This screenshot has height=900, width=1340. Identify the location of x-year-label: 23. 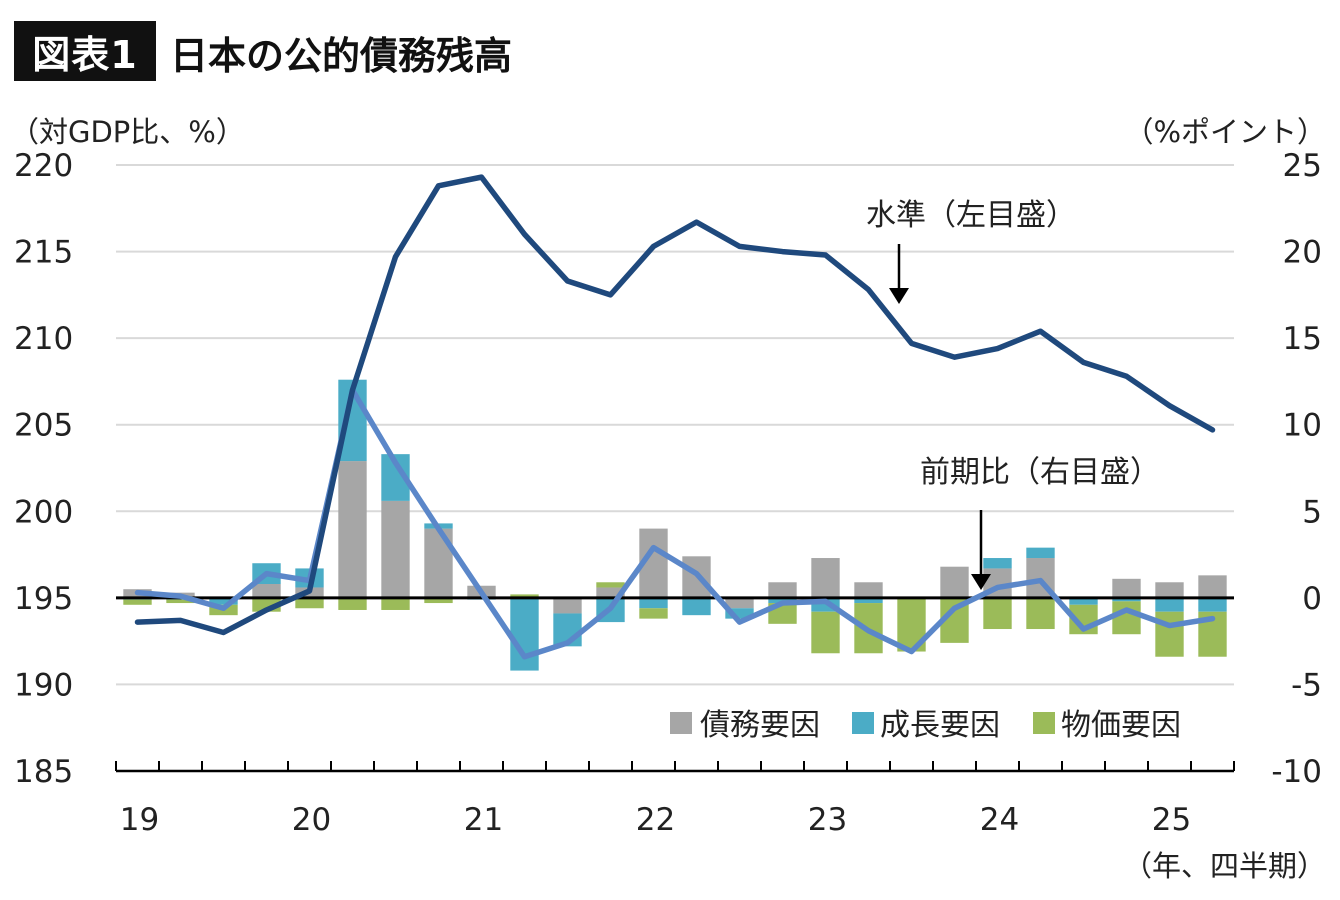
(827, 820).